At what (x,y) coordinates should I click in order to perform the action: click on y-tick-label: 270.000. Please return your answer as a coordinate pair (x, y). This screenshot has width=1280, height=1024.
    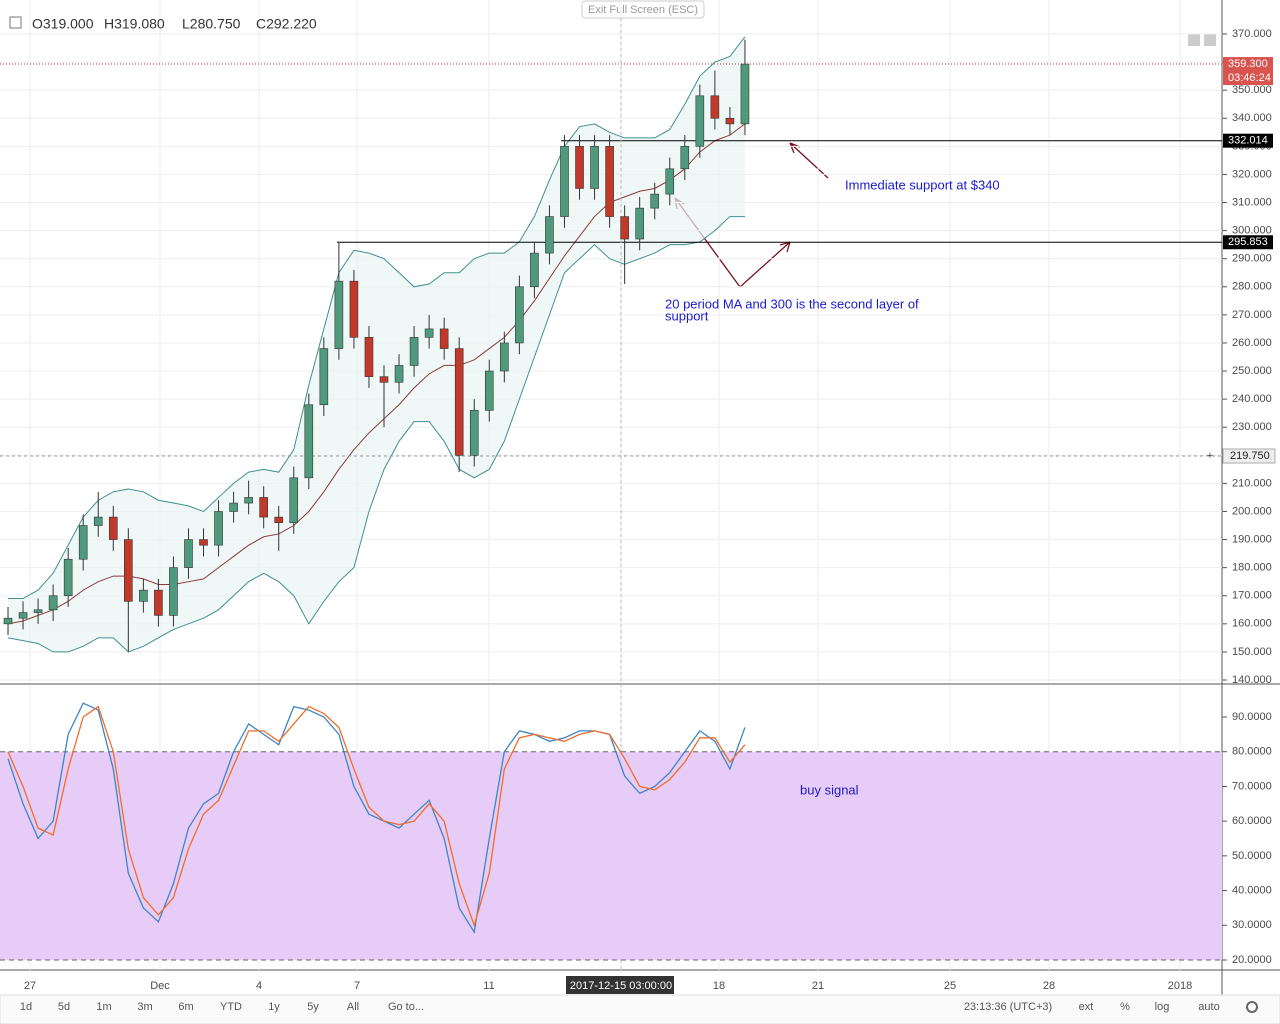
    Looking at the image, I should click on (1252, 315).